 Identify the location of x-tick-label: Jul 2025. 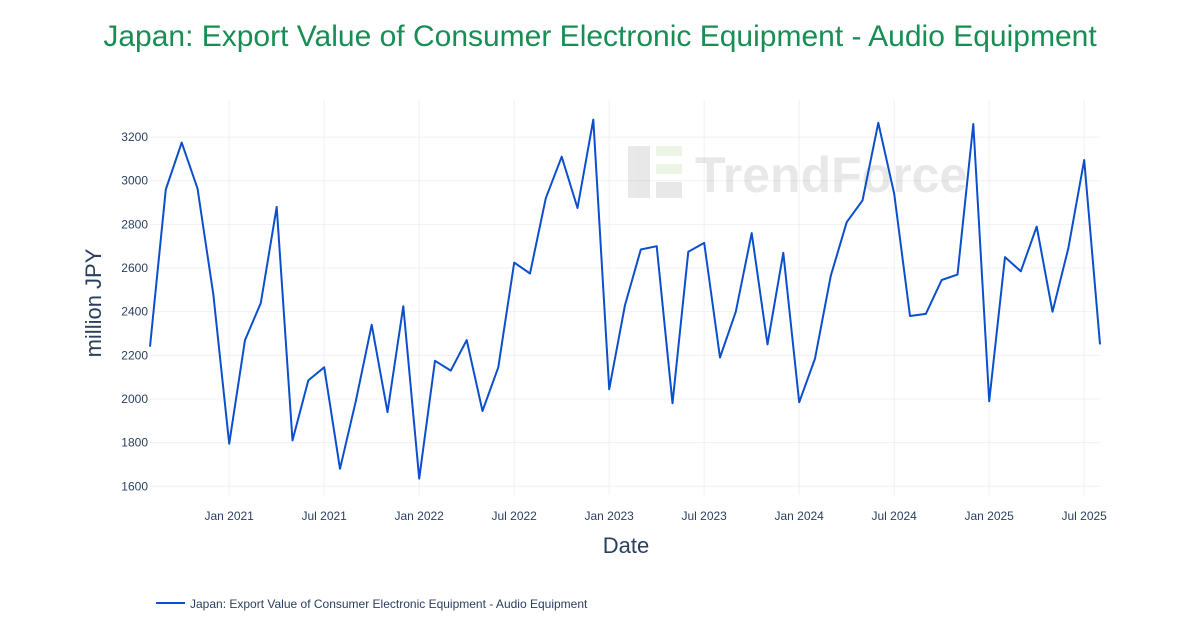
(1084, 516).